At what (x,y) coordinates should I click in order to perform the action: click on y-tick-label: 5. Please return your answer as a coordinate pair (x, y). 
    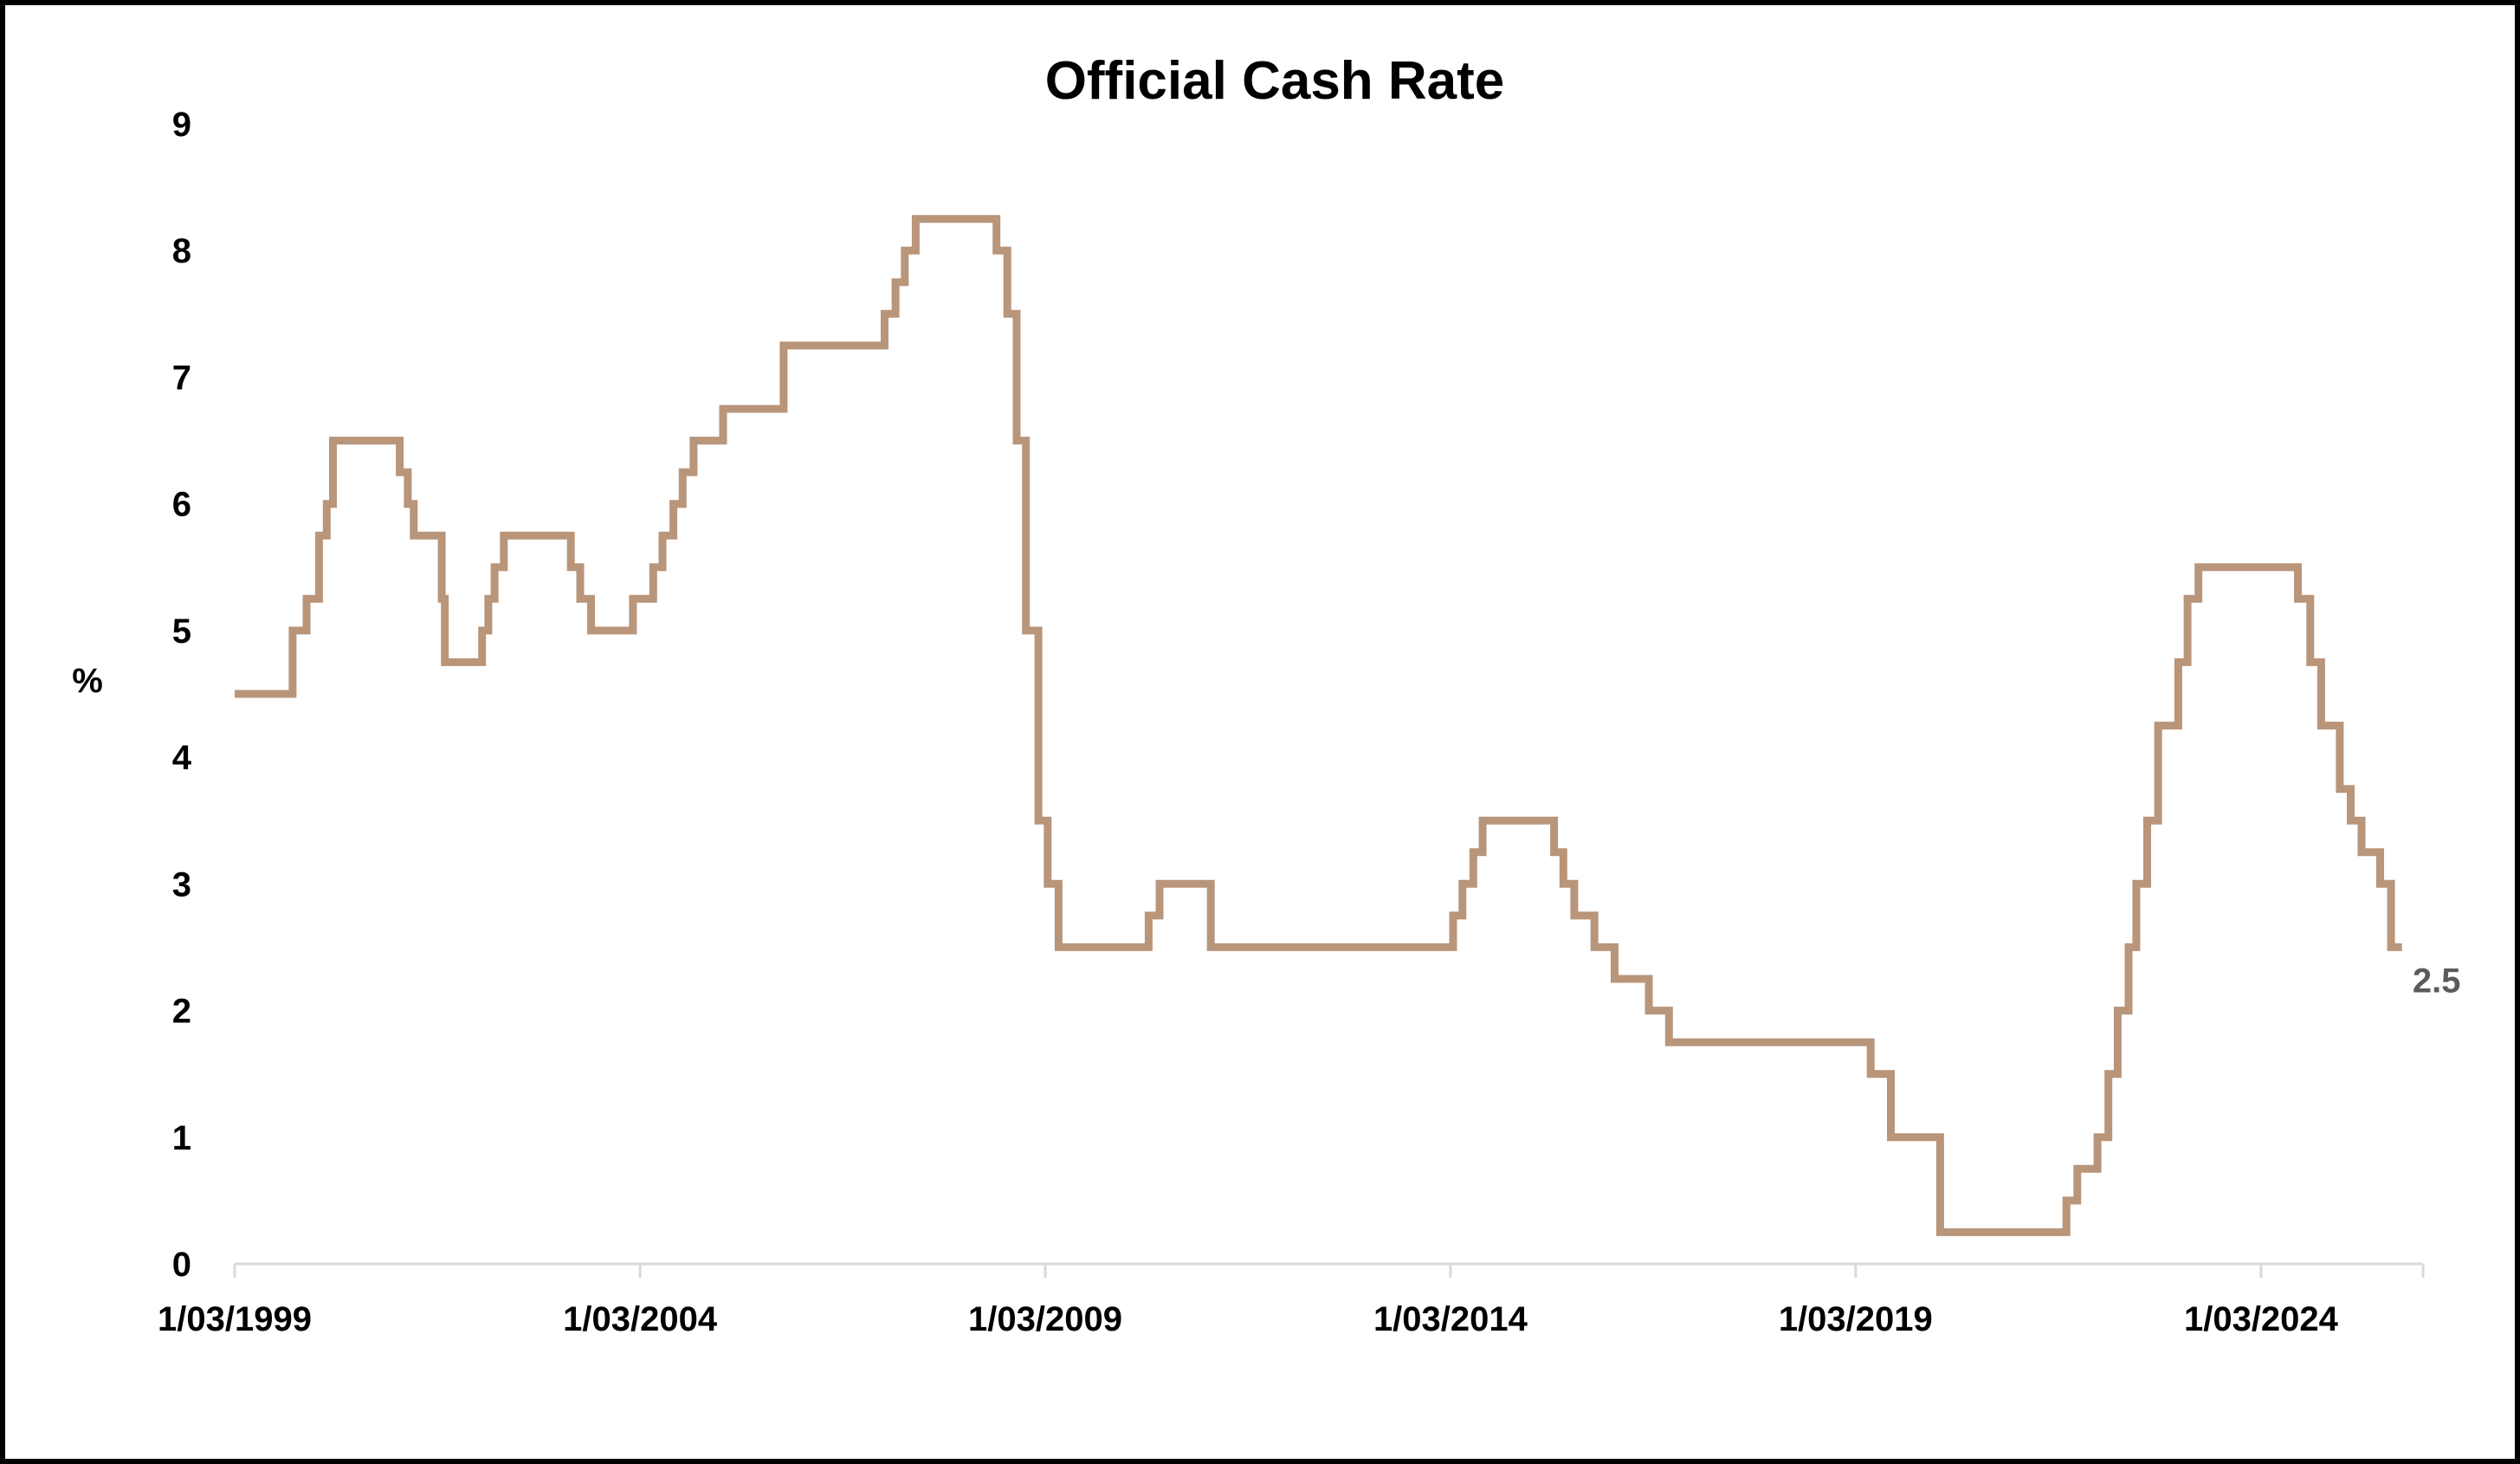
    Looking at the image, I should click on (181, 631).